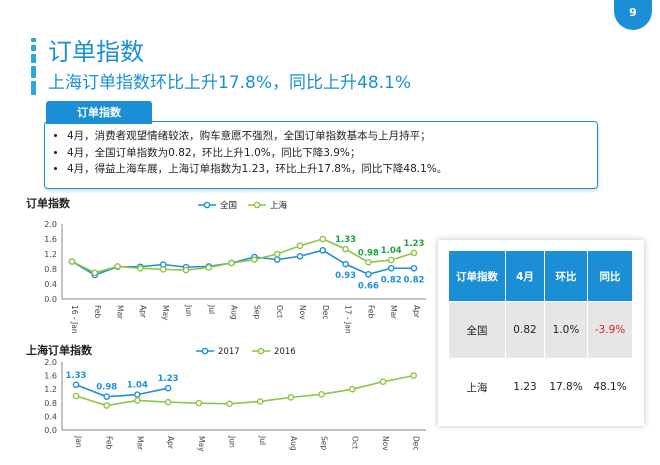 The height and width of the screenshot is (465, 660). What do you see at coordinates (232, 441) in the screenshot?
I see `x-tick-label: Jun` at bounding box center [232, 441].